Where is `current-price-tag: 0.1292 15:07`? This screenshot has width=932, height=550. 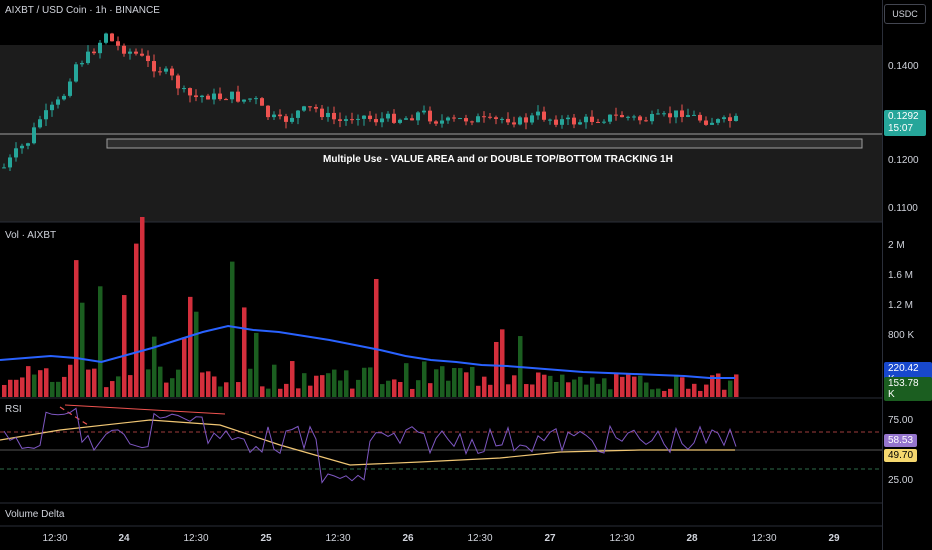 current-price-tag: 0.1292 15:07 is located at coordinates (905, 123).